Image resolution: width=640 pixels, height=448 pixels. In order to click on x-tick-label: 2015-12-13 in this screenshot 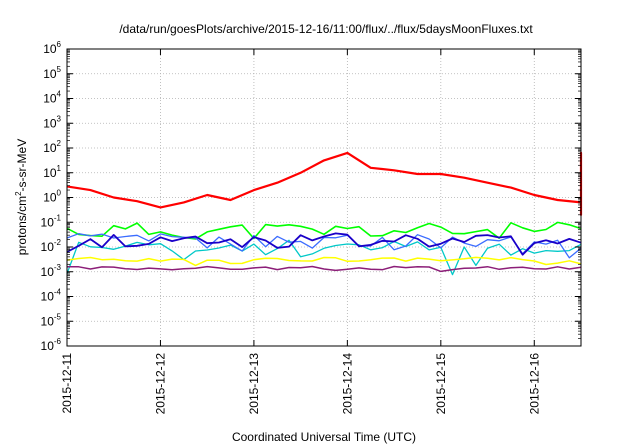, I will do `click(254, 384)`.